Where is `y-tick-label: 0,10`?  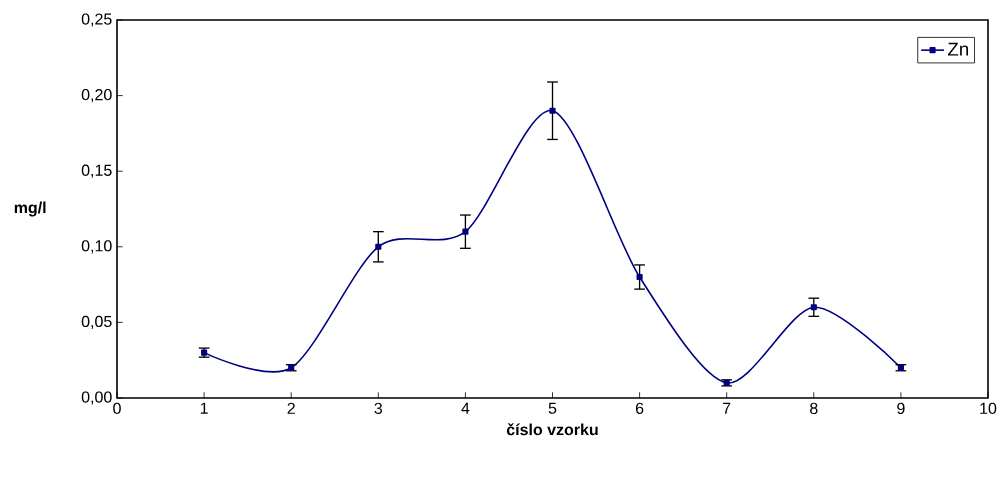 y-tick-label: 0,10 is located at coordinates (96, 247).